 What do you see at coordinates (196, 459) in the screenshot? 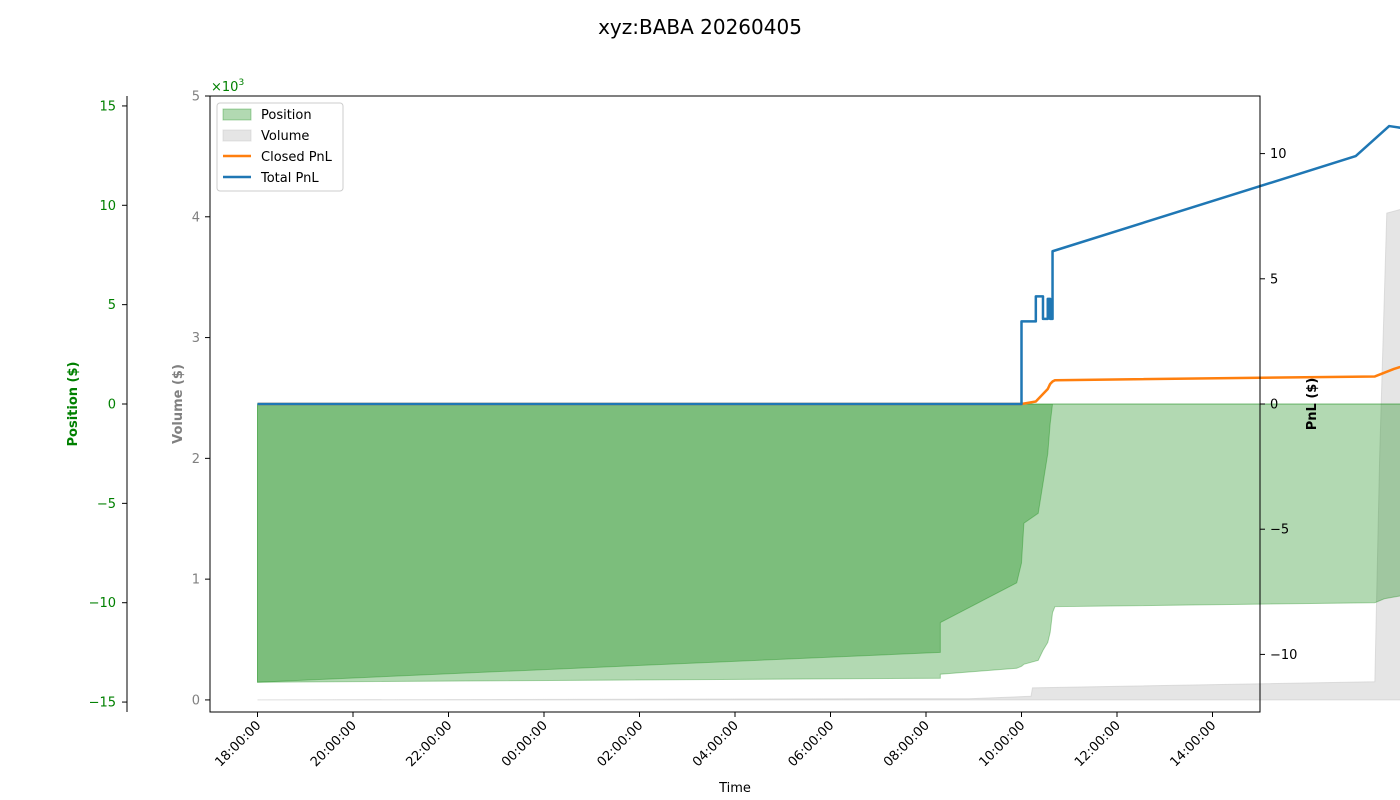
I see `volume-tick-label: 2` at bounding box center [196, 459].